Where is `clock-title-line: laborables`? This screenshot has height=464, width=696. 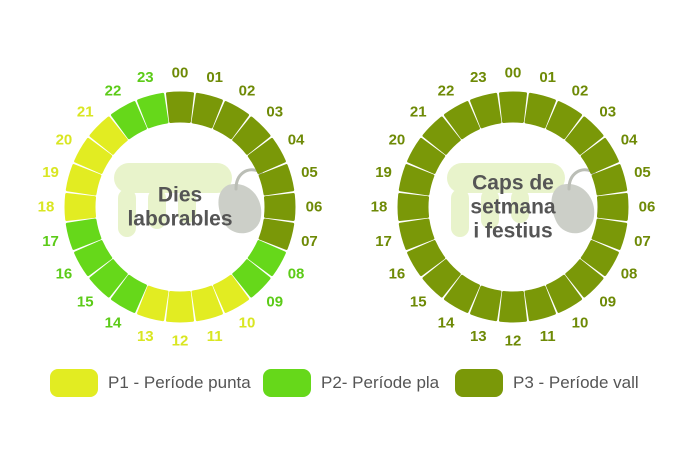
clock-title-line: laborables is located at coordinates (179, 219).